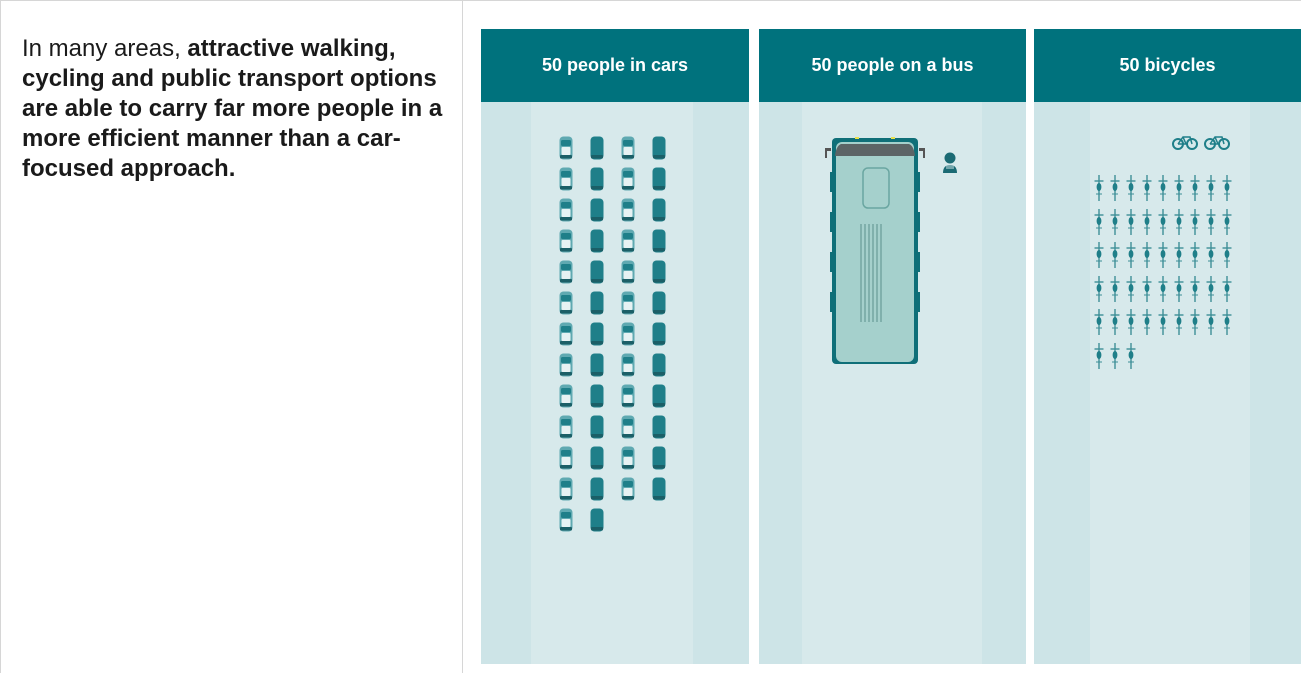 This screenshot has height=673, width=1301. I want to click on column-divider, so click(462, 336).